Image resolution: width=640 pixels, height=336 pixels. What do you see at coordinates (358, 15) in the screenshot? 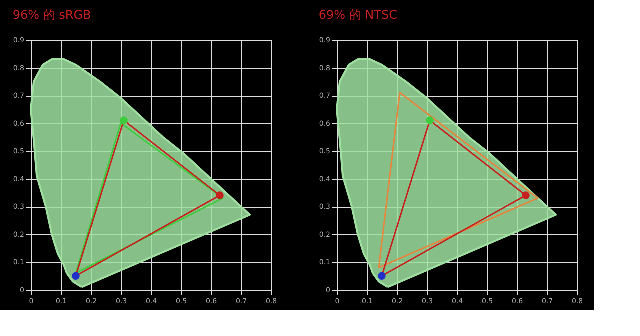
I see `chart-title: 69% 的 NTSC` at bounding box center [358, 15].